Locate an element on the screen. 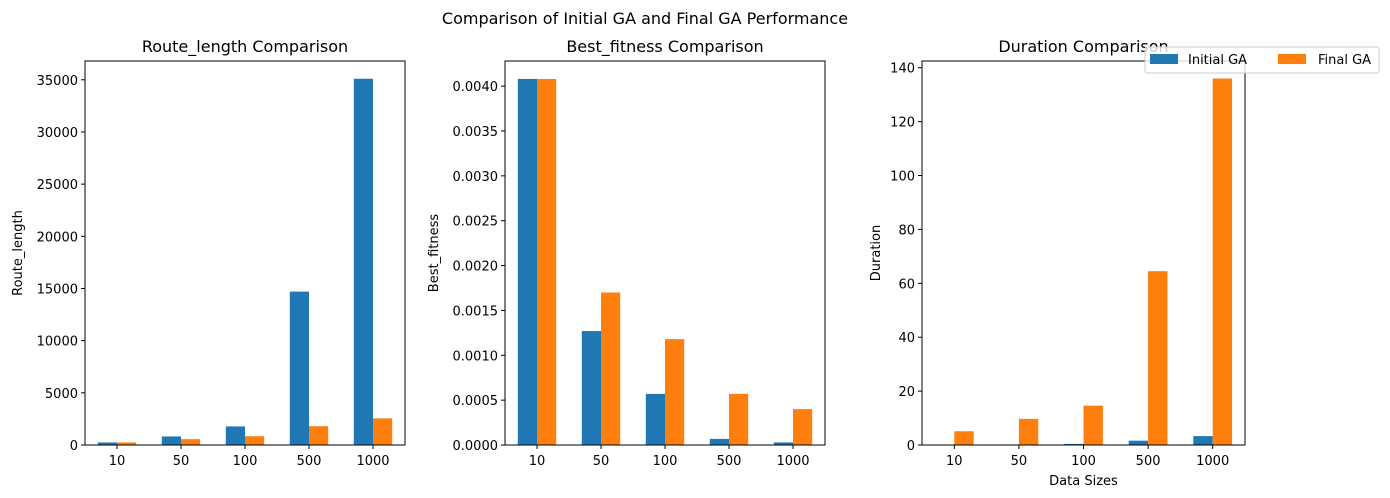 The width and height of the screenshot is (1390, 498). y-tick-label: 0.0040 is located at coordinates (476, 87).